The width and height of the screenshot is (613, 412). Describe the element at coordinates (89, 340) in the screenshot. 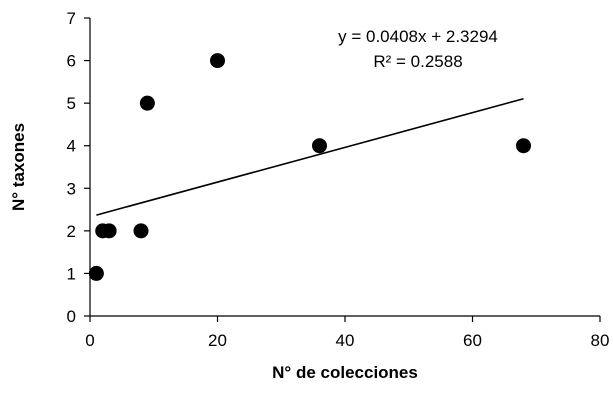

I see `x-tick-label: 0` at that location.